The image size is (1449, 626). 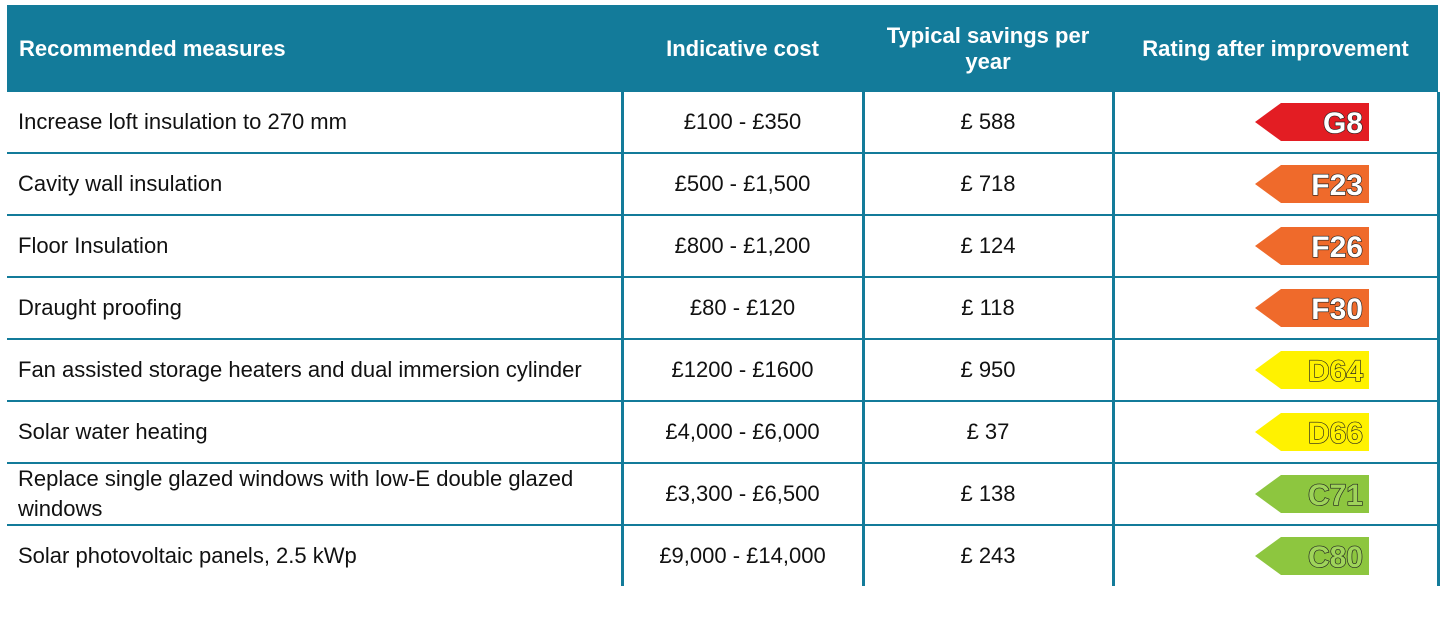 I want to click on rating-cell: C80, so click(x=1275, y=555).